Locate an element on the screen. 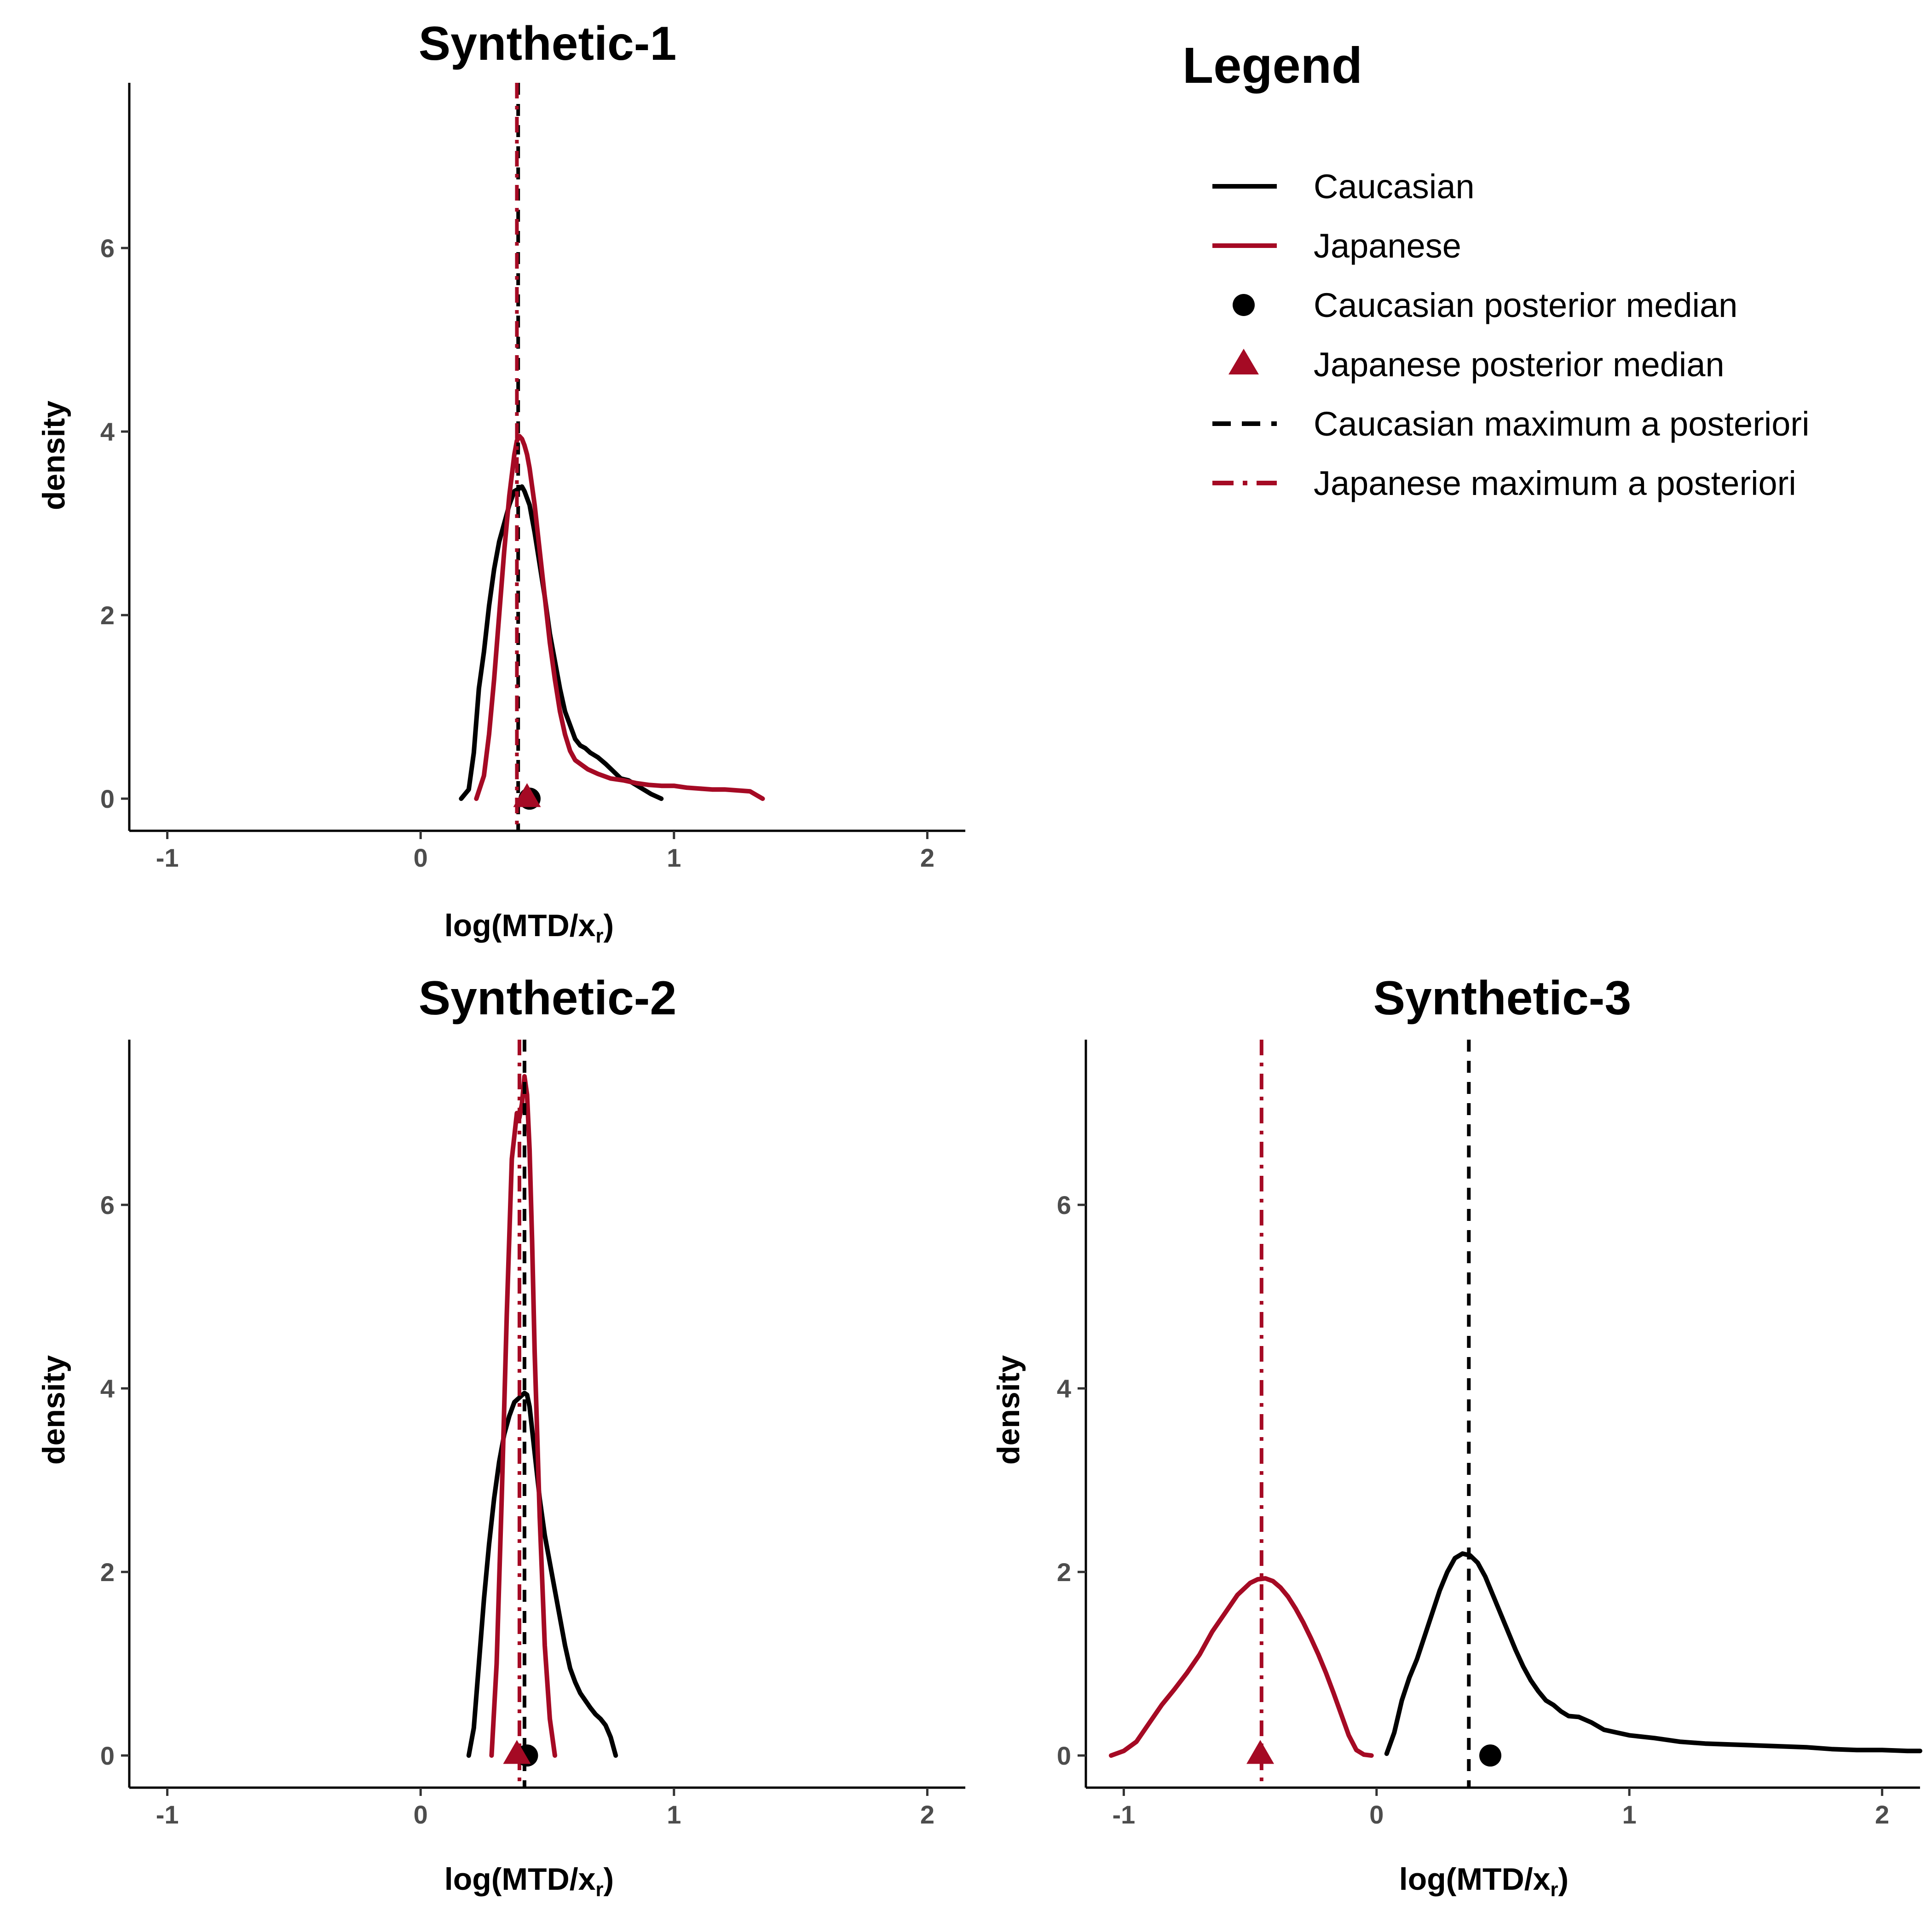  legend-item-japanese-maximum-a-posteriori: Japanese maximum a posteriori is located at coordinates (1504, 483).